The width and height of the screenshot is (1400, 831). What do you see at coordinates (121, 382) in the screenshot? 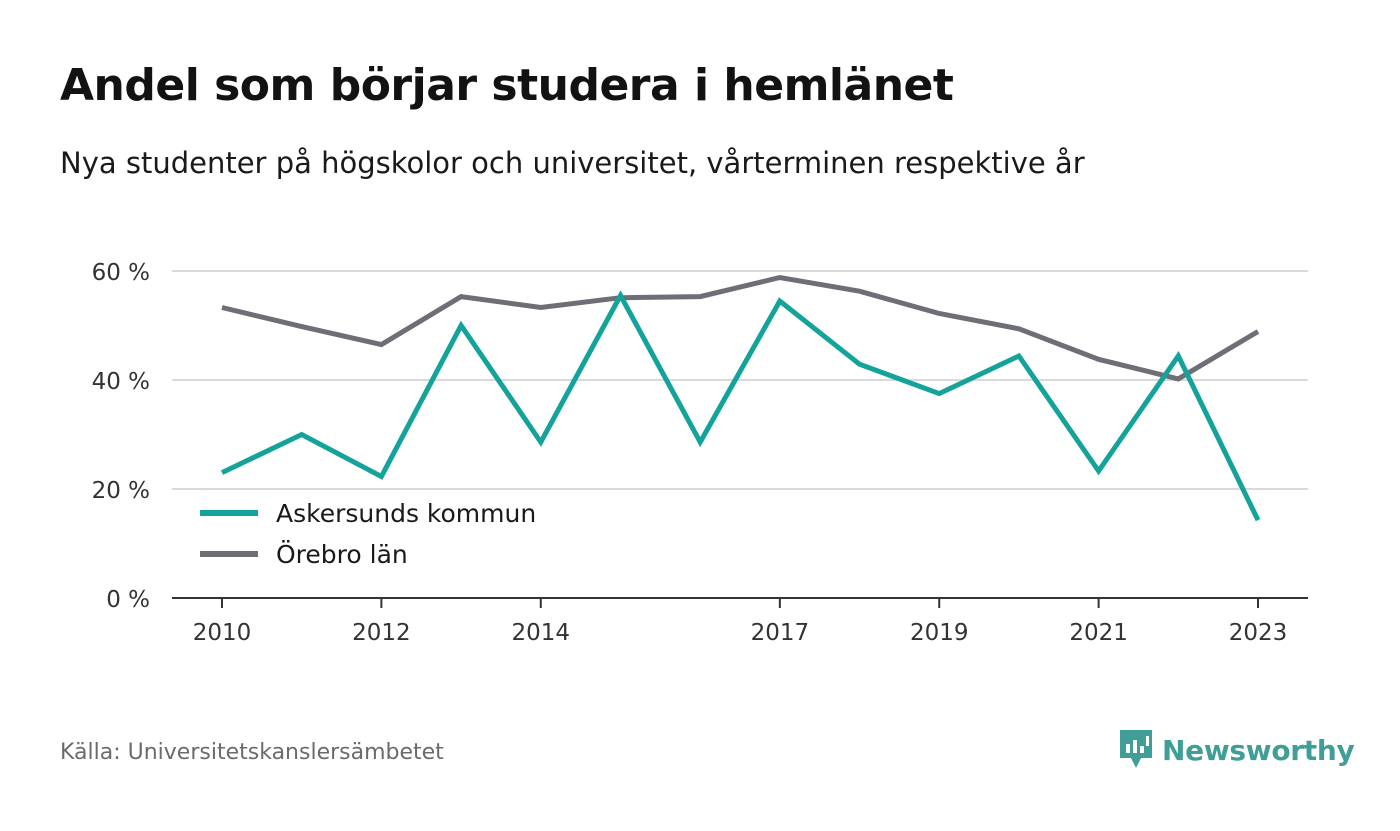
I see `y-tick-label: 40 %` at bounding box center [121, 382].